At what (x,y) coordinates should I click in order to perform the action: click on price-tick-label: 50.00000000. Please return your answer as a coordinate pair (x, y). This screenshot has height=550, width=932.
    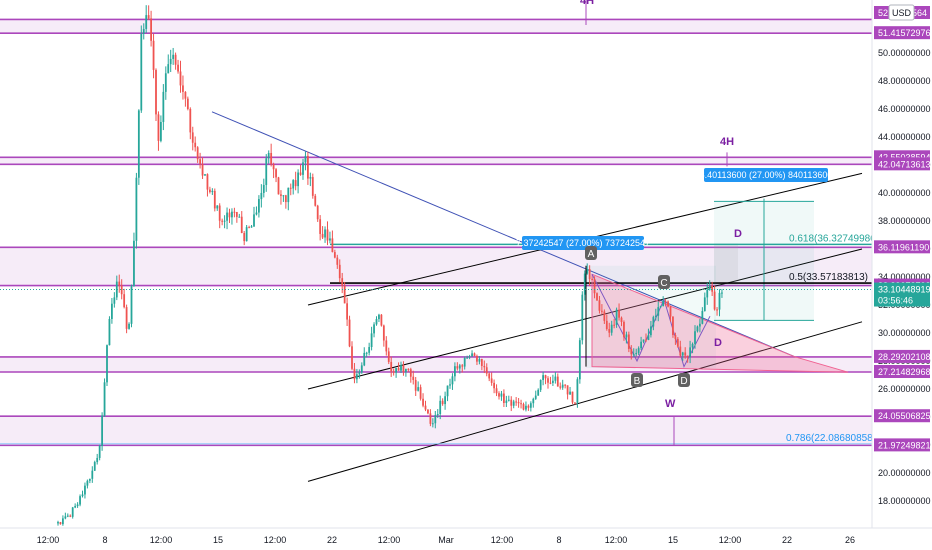
    Looking at the image, I should click on (904, 53).